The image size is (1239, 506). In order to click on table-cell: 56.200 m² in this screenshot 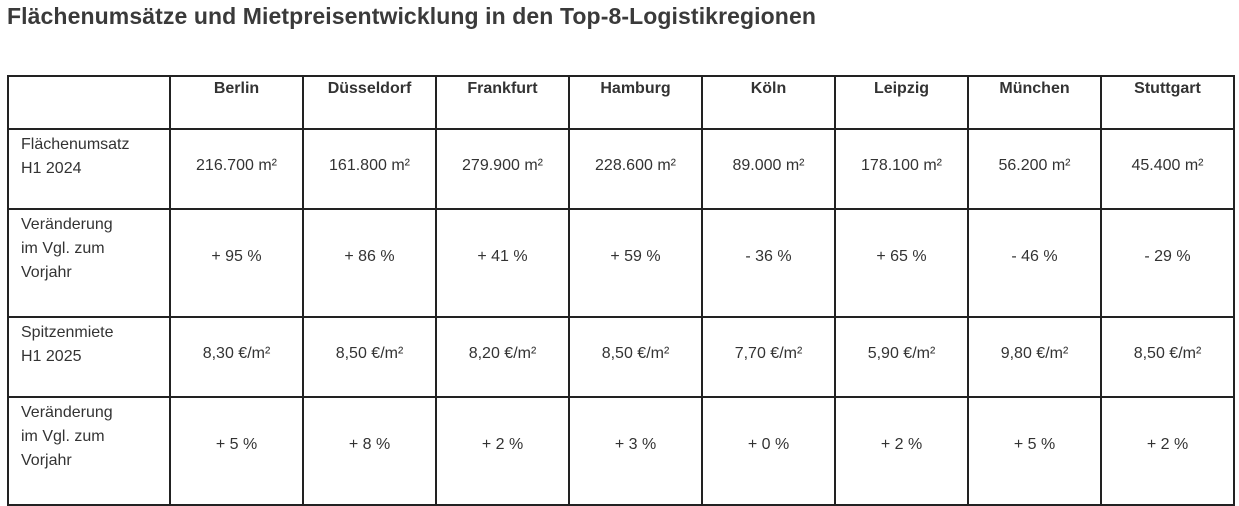, I will do `click(1034, 169)`.